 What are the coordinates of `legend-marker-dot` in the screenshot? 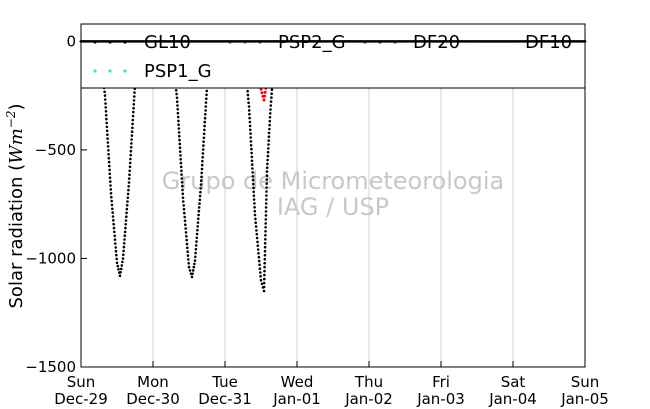 It's located at (125, 71).